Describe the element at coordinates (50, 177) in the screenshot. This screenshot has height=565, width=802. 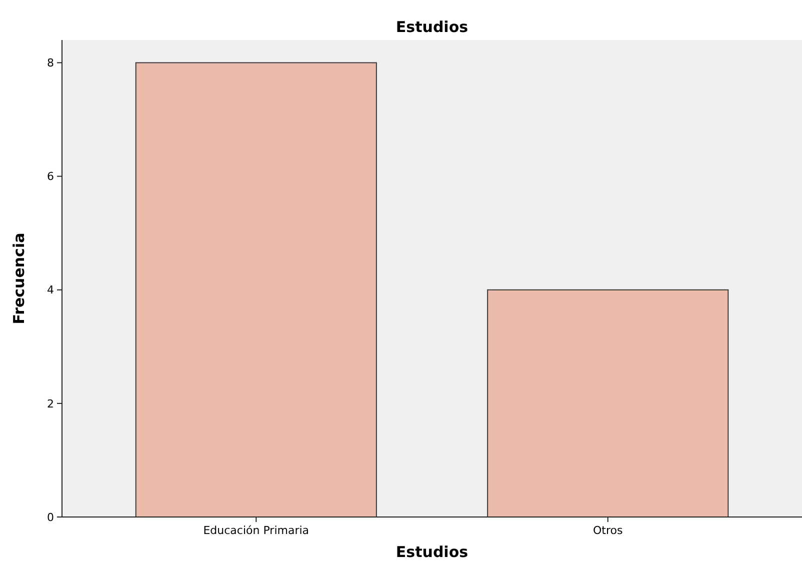
I see `y-tick-label: 6` at that location.